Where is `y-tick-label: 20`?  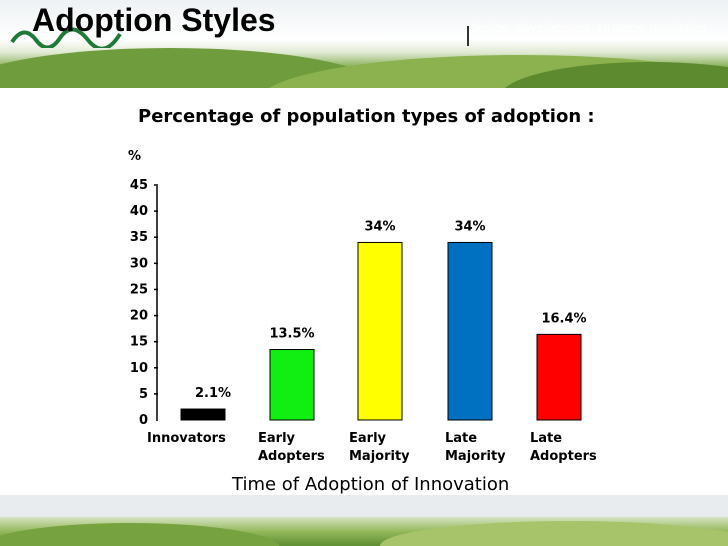
y-tick-label: 20 is located at coordinates (139, 316).